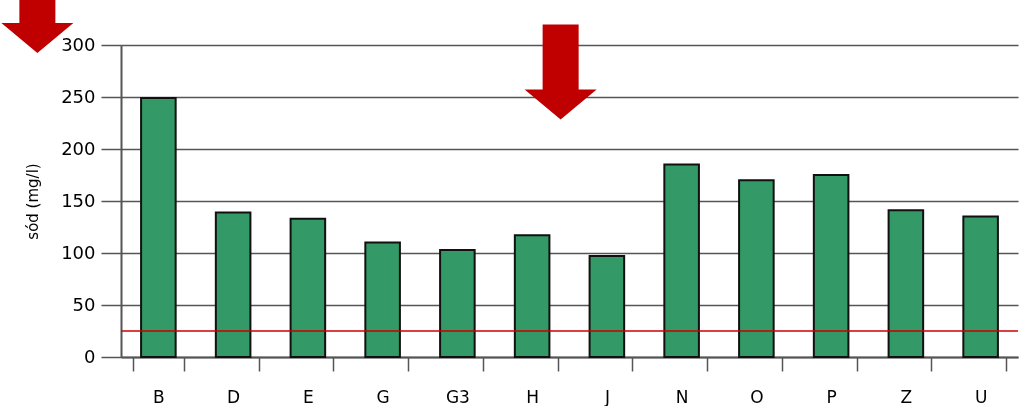  Describe the element at coordinates (78, 148) in the screenshot. I see `y-tick-label: 200` at that location.